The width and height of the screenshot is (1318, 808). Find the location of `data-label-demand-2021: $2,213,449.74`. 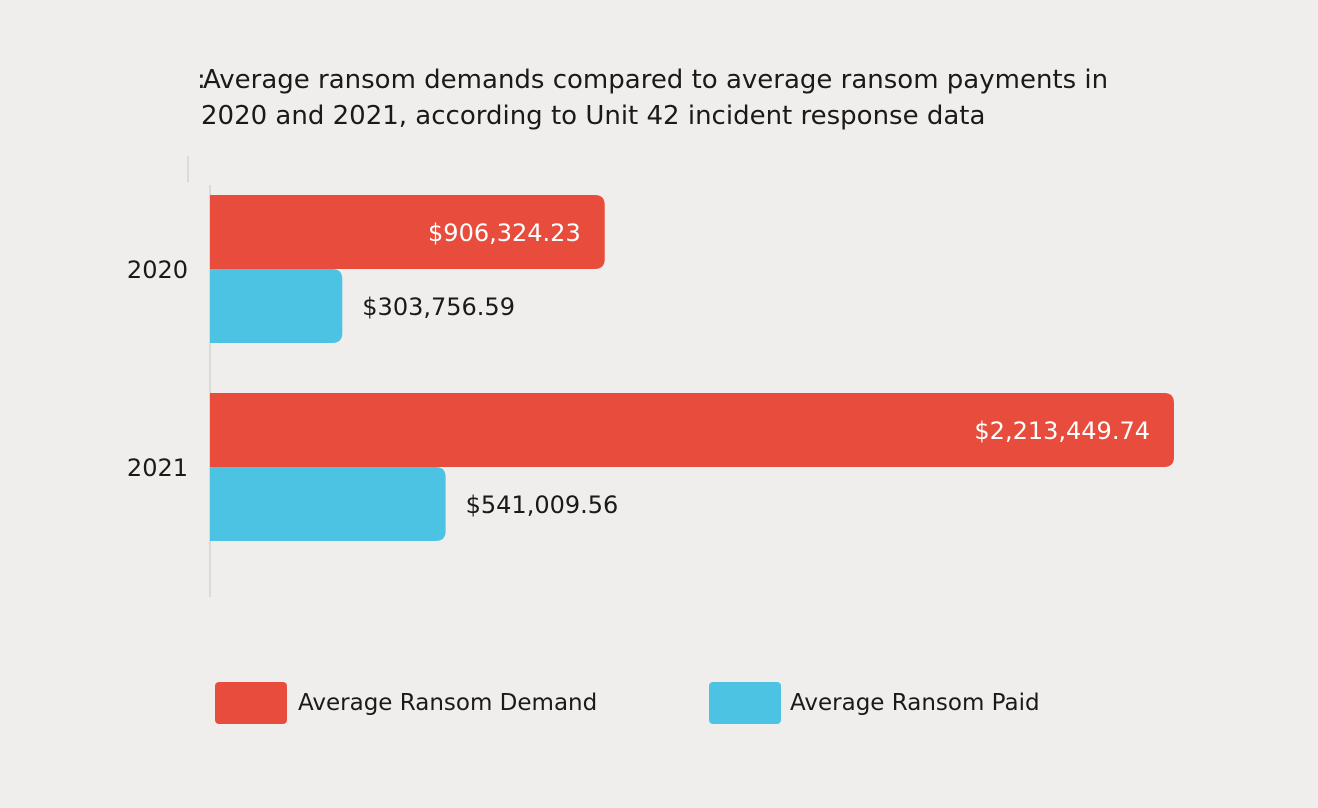

data-label-demand-2021: $2,213,449.74 is located at coordinates (1062, 431).